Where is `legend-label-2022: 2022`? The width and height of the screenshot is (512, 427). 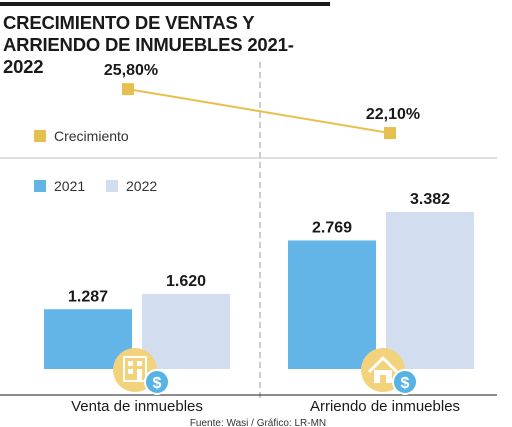 legend-label-2022: 2022 is located at coordinates (141, 186).